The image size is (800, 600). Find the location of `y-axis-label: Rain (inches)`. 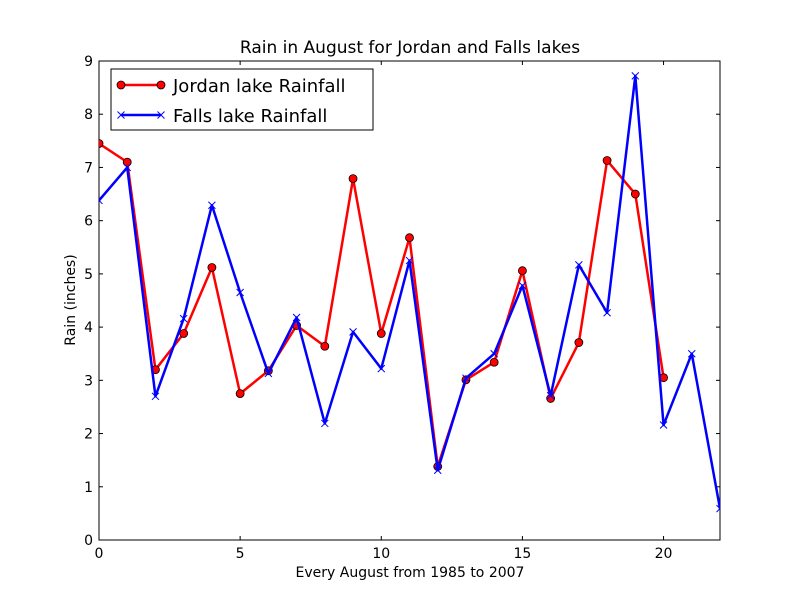

y-axis-label: Rain (inches) is located at coordinates (71, 299).